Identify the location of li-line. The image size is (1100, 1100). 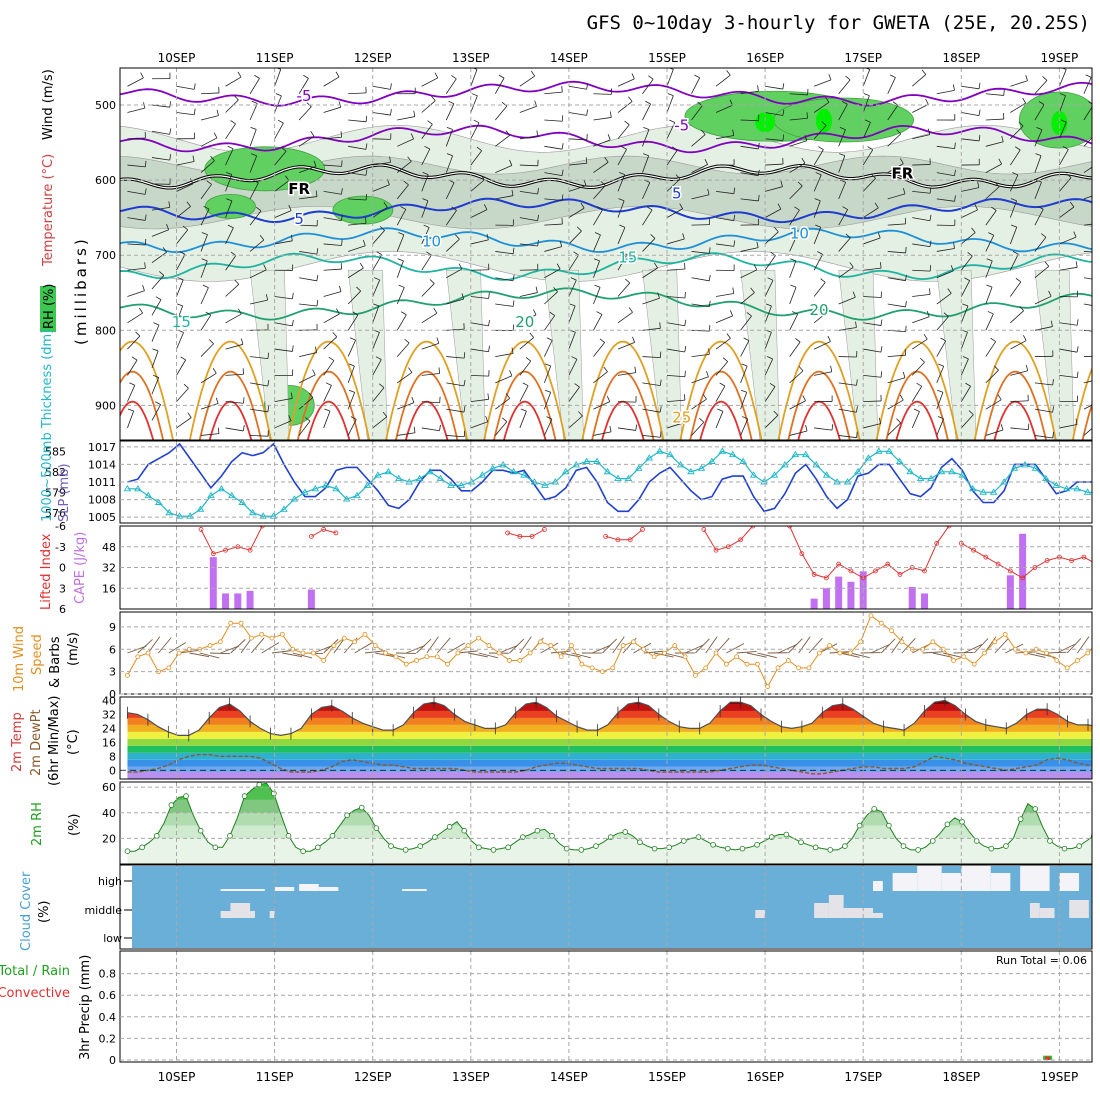
(624, 535).